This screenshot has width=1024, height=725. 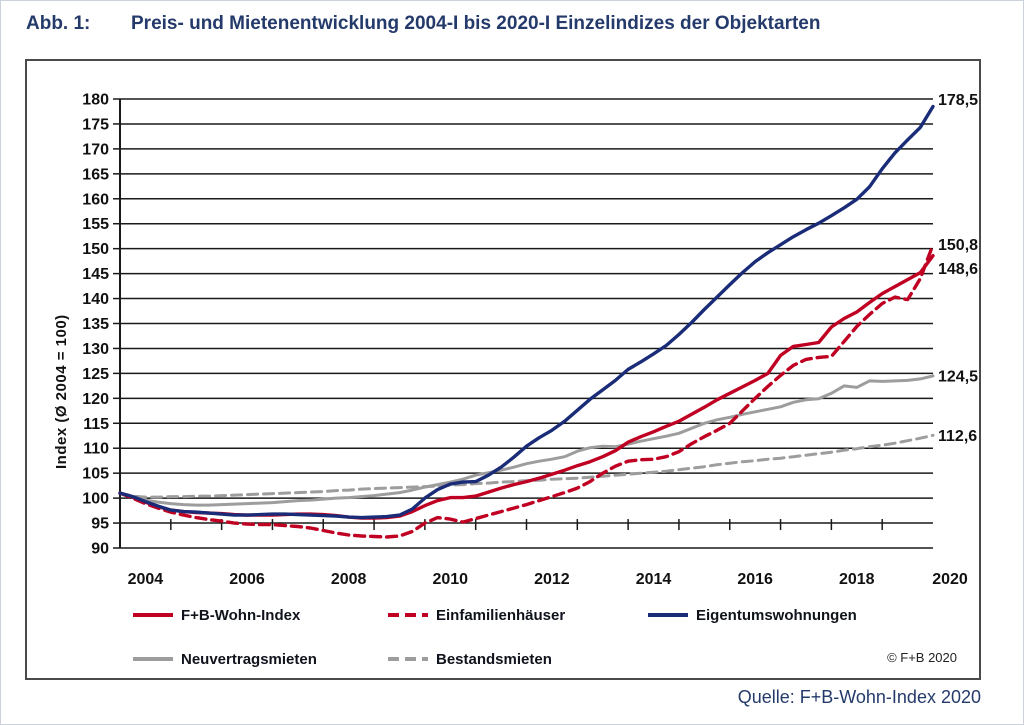 What do you see at coordinates (95, 100) in the screenshot?
I see `svg-text: 180` at bounding box center [95, 100].